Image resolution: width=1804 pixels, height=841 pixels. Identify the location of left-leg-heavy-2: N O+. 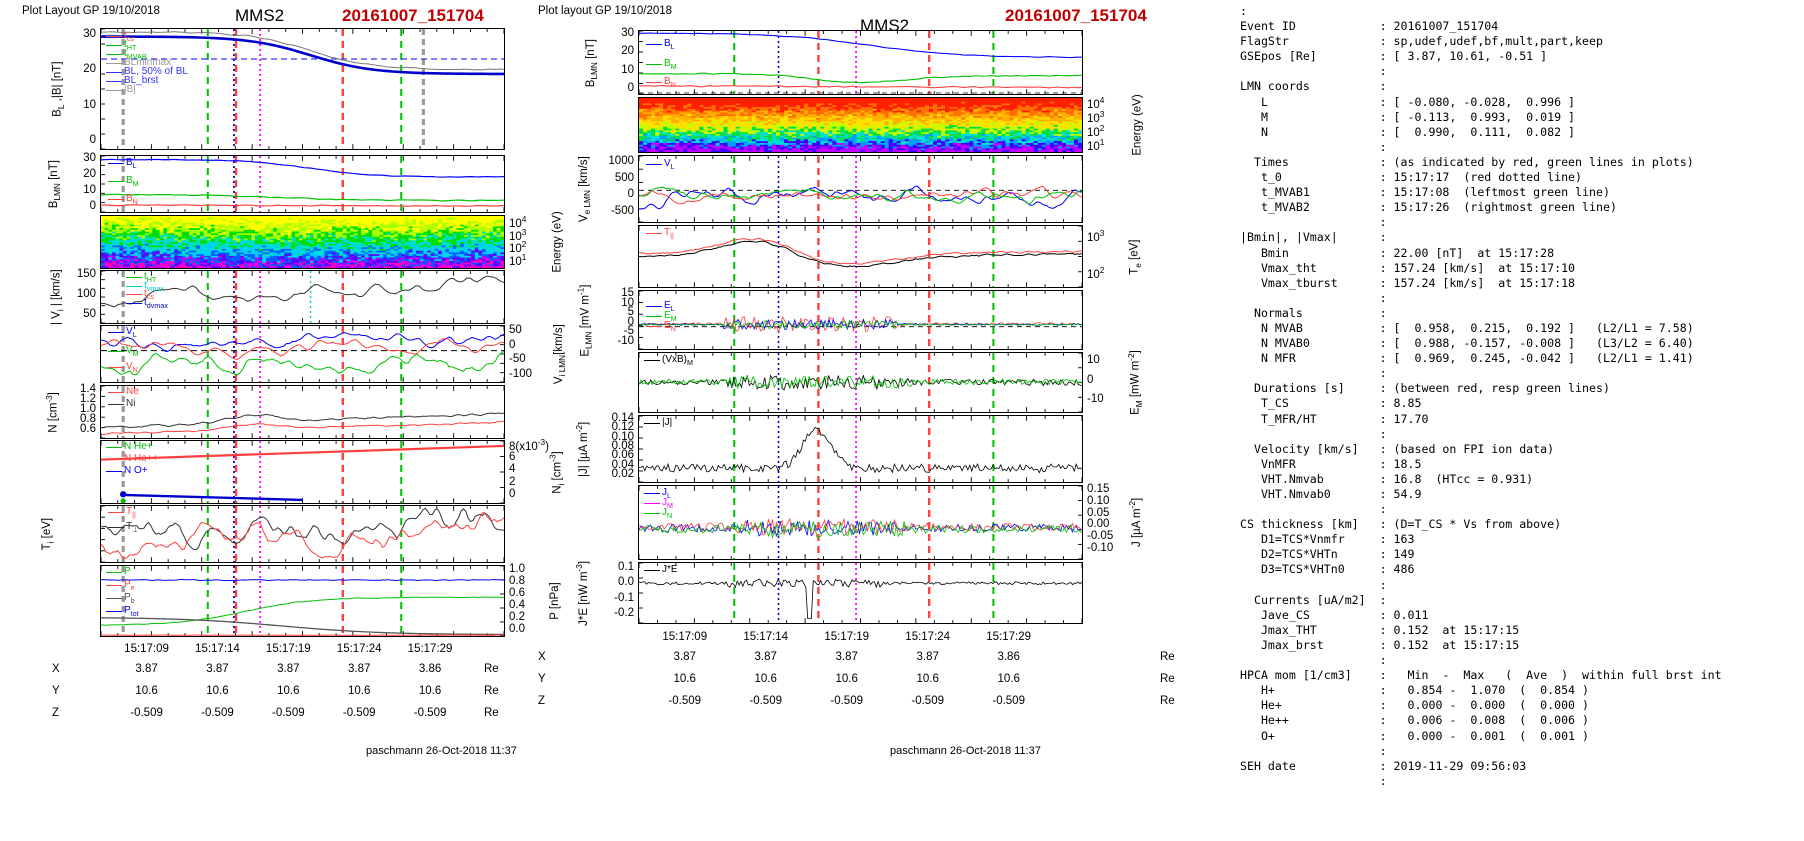
(136, 470).